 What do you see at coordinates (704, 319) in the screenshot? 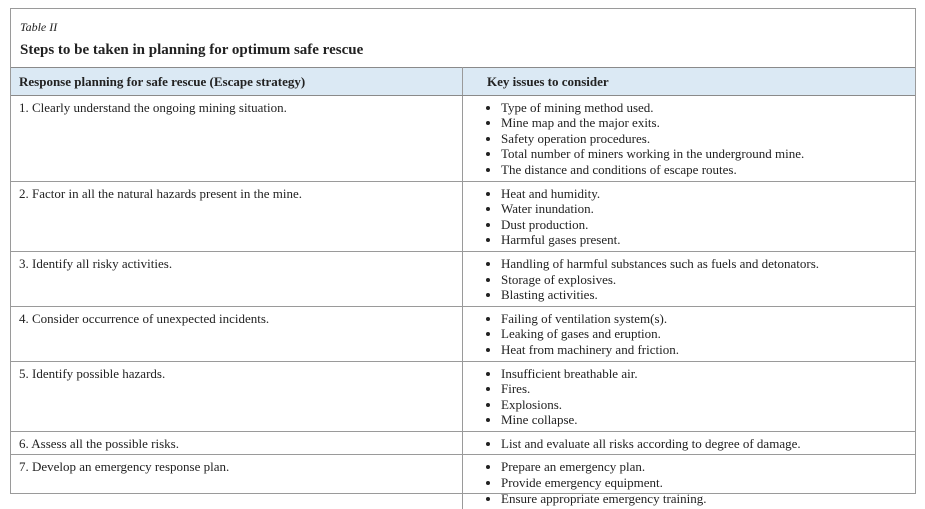
I see `issue-item: Failing of ventilation system(s).` at bounding box center [704, 319].